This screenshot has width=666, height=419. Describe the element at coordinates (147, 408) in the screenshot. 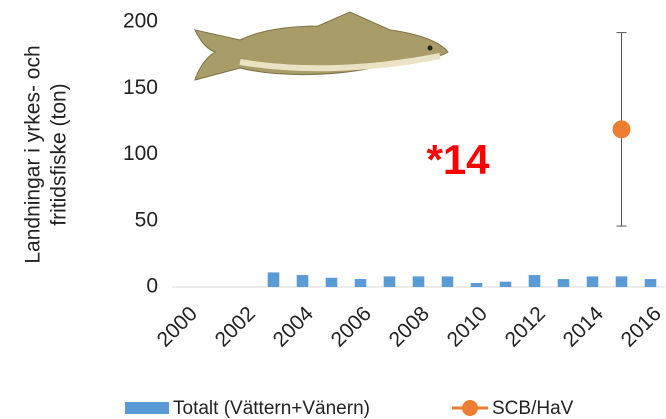

I see `legend-swatch` at that location.